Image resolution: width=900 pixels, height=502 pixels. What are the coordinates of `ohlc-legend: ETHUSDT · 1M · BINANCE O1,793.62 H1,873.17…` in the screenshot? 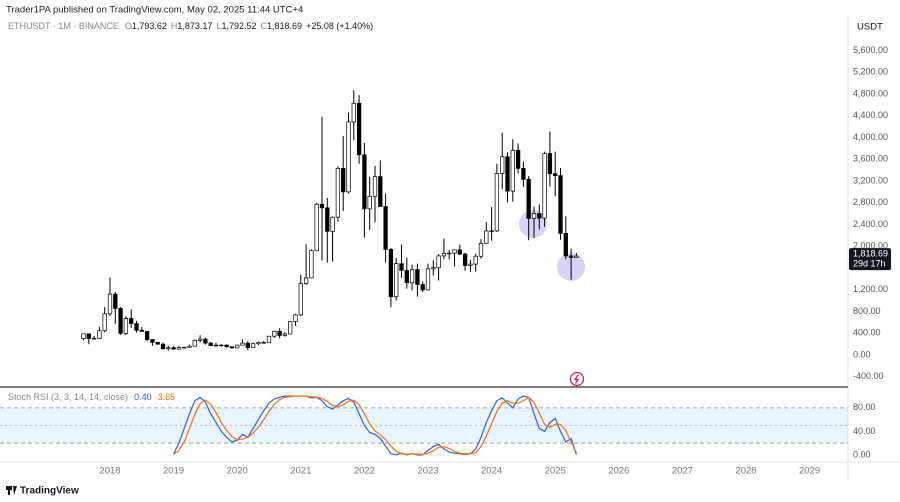 It's located at (190, 26).